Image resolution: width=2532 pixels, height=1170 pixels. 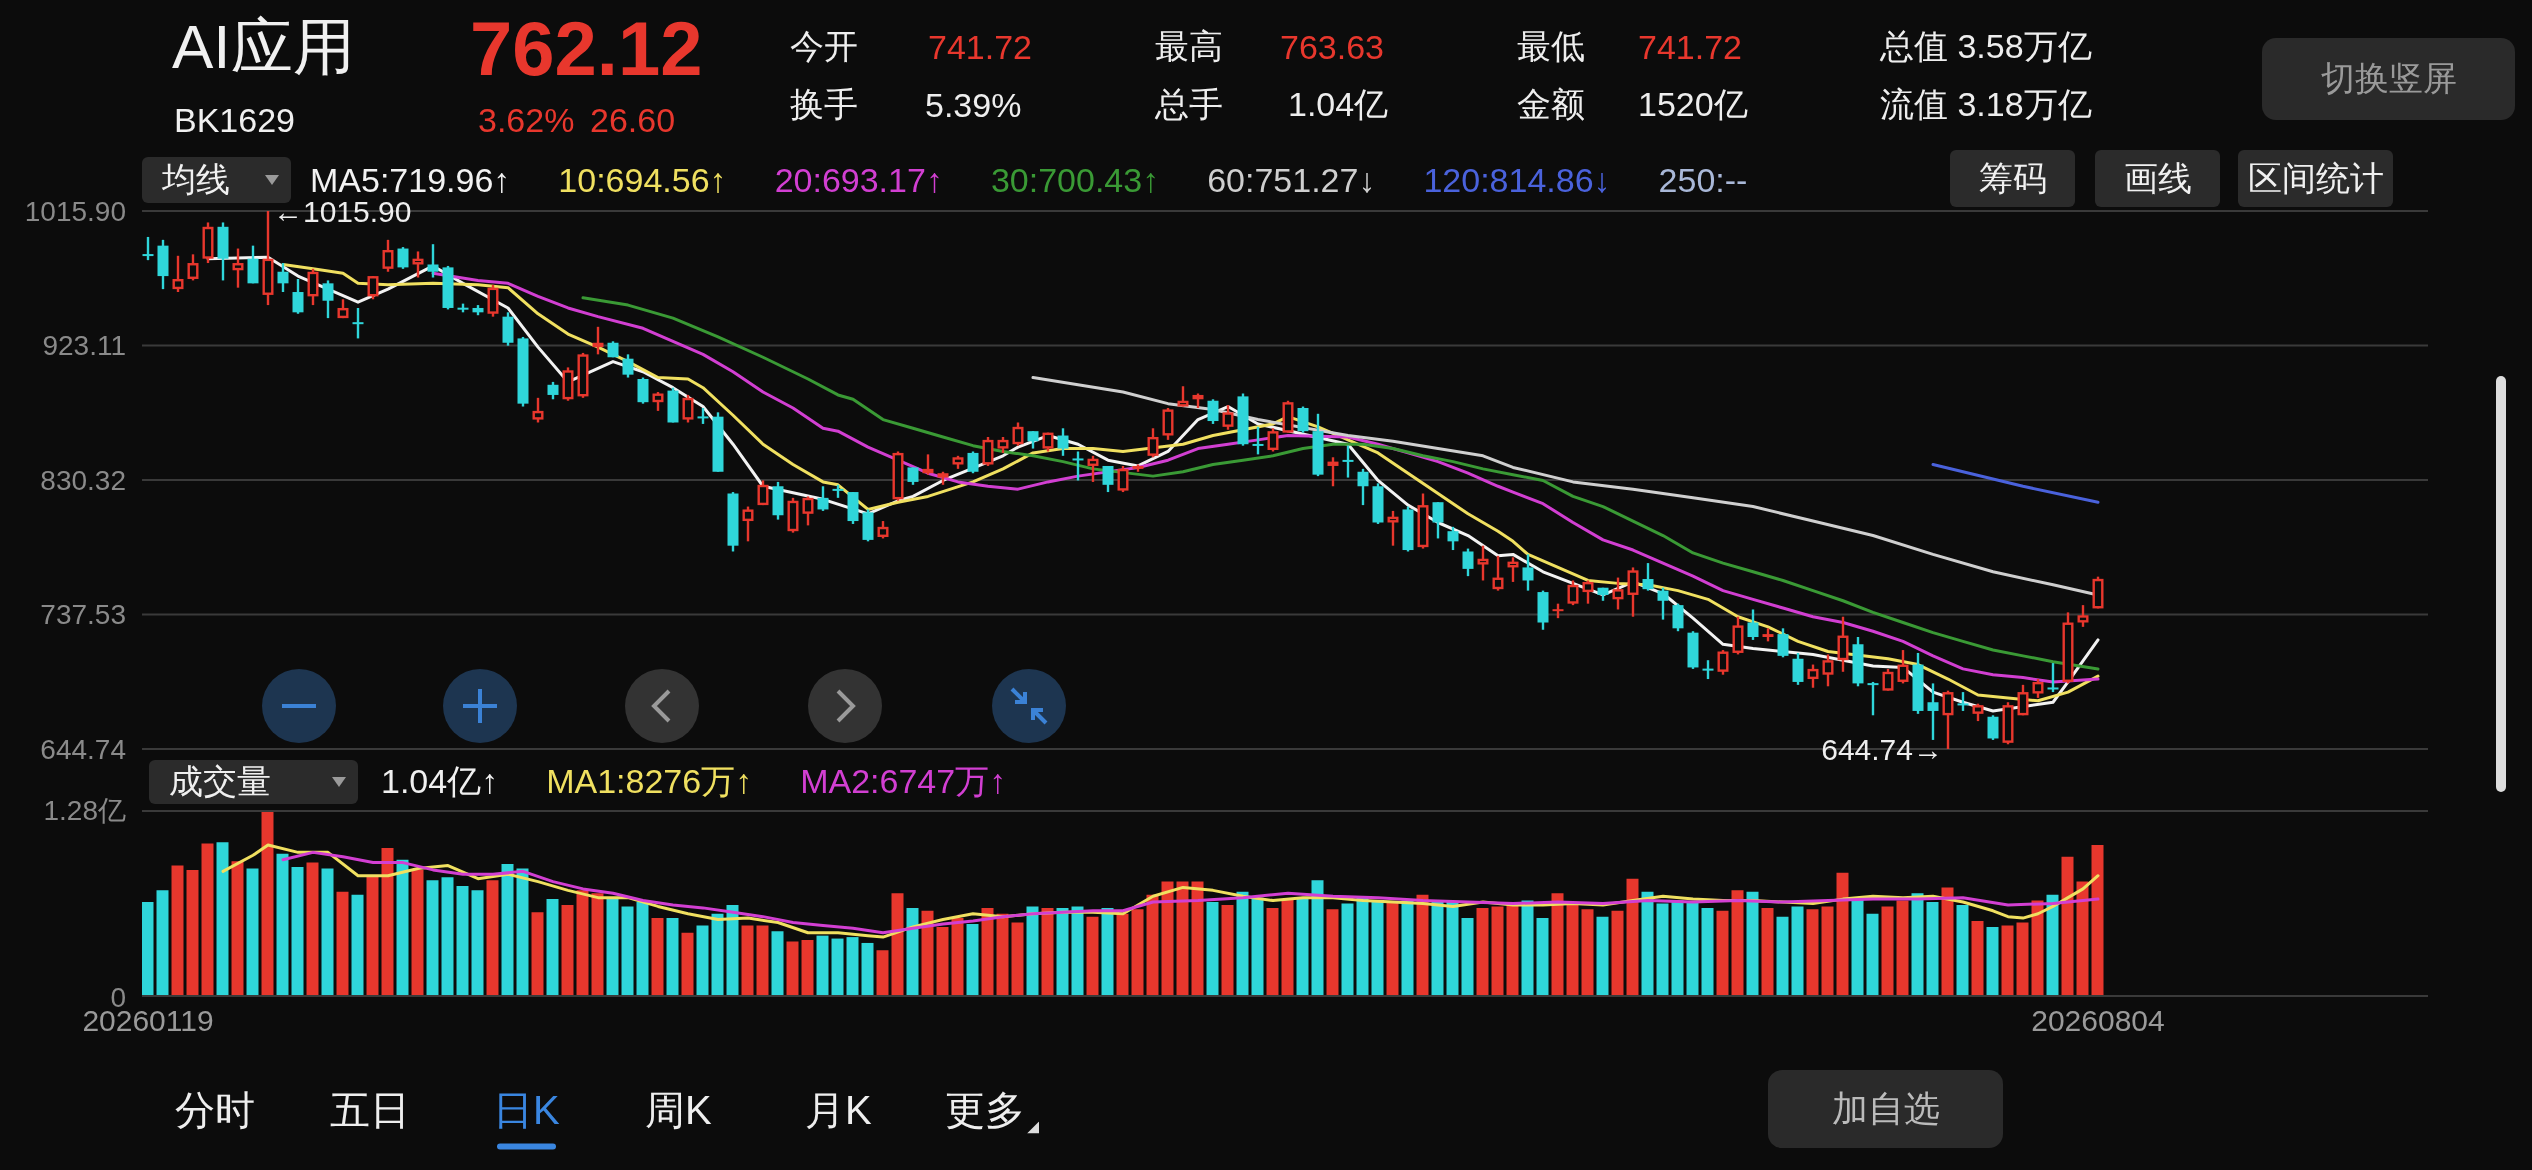 What do you see at coordinates (1551, 46) in the screenshot?
I see `text: 最低` at bounding box center [1551, 46].